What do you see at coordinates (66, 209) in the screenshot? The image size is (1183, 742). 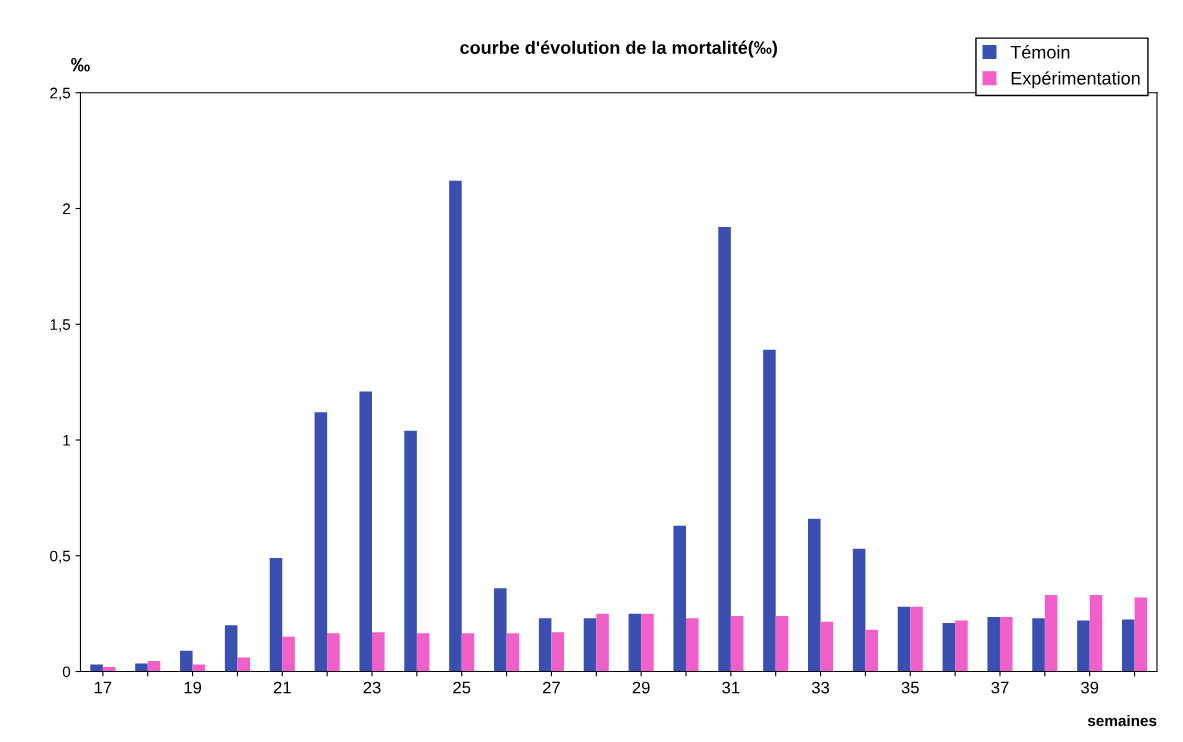 I see `y-tick-label: 2` at bounding box center [66, 209].